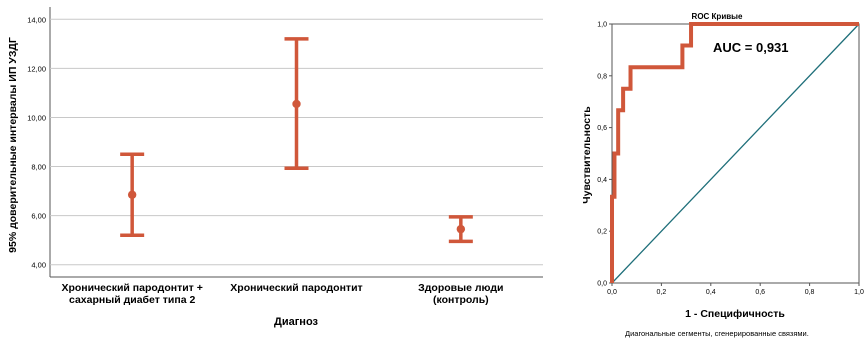 This screenshot has width=868, height=347. Describe the element at coordinates (38, 216) in the screenshot. I see `left-y-tick-label: 6,00` at that location.